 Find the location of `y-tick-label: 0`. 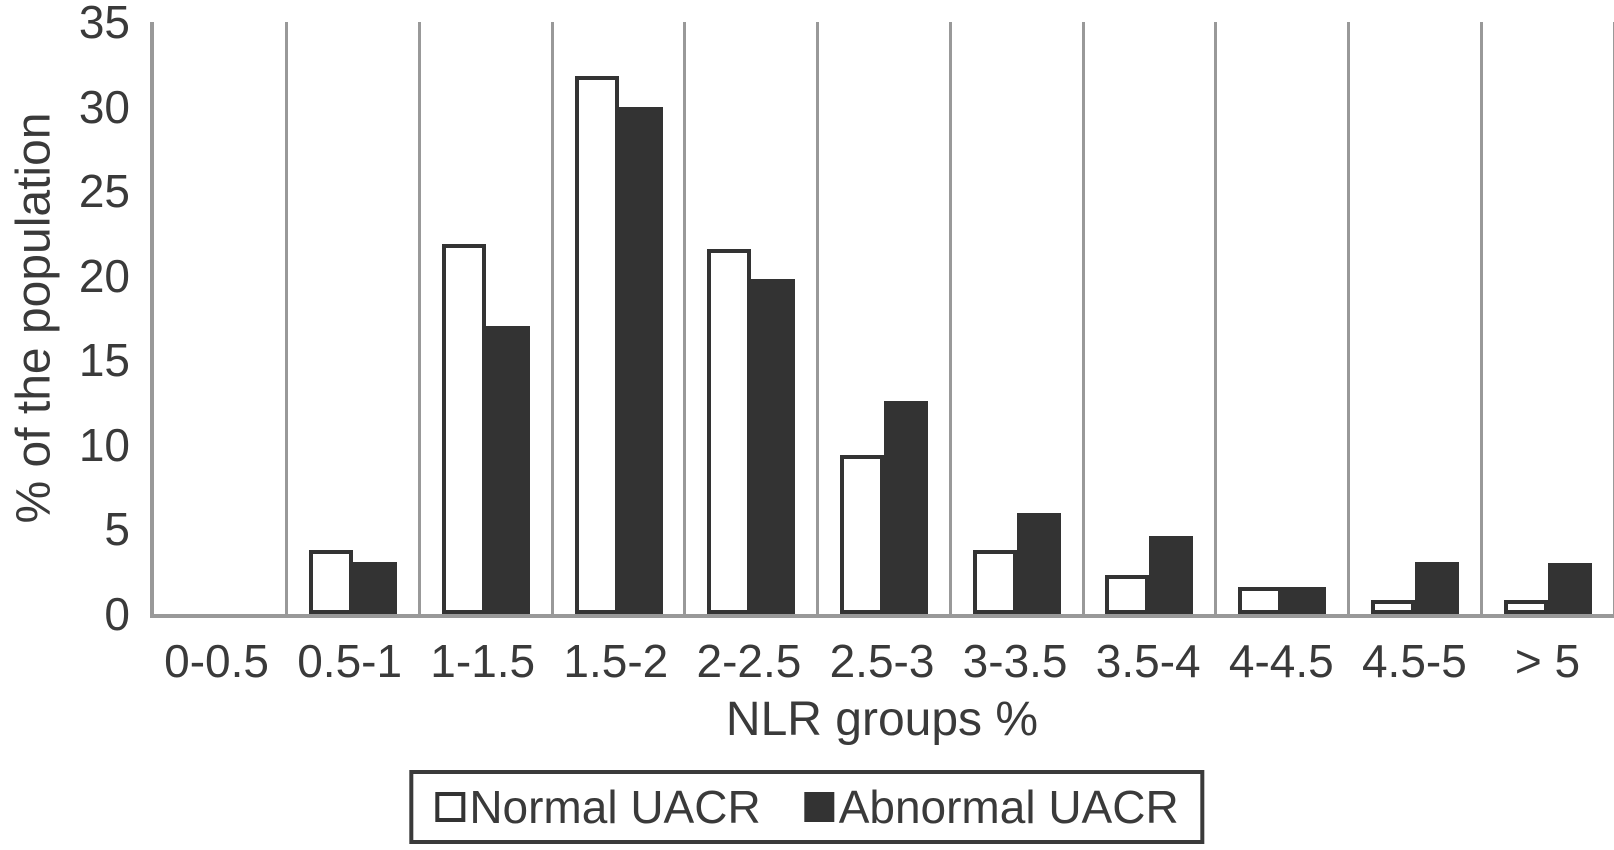

y-tick-label: 0 is located at coordinates (117, 614).